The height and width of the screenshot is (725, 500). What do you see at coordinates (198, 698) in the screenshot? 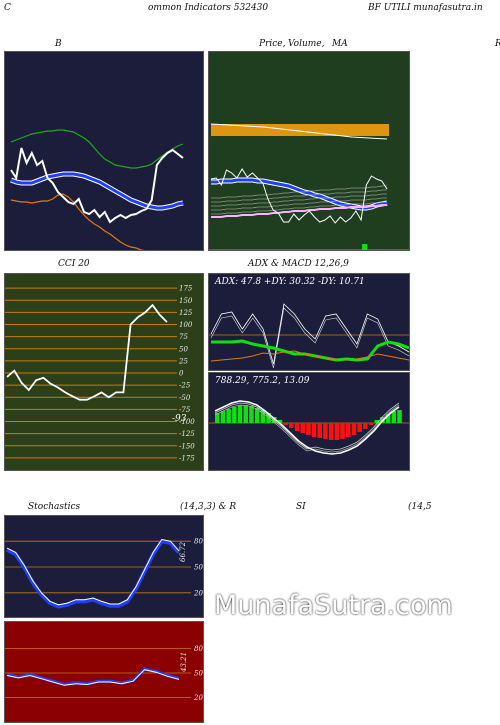
I see `rsi-tick-label: 20` at bounding box center [198, 698].